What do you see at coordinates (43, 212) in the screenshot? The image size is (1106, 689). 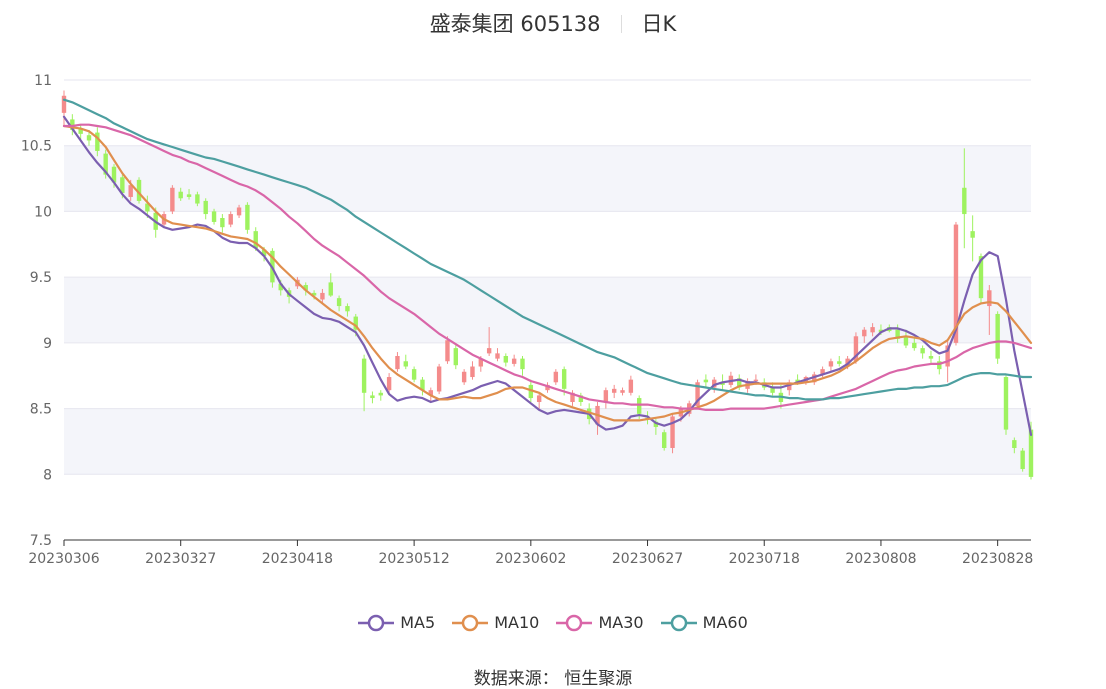 I see `y-tick-label: 10` at bounding box center [43, 212].